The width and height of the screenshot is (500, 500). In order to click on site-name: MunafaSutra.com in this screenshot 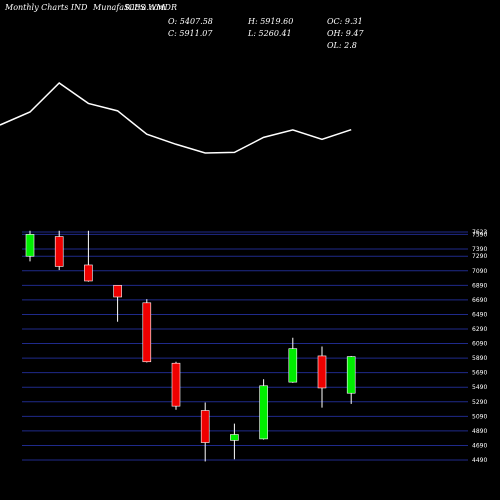, I will do `click(129, 7)`.